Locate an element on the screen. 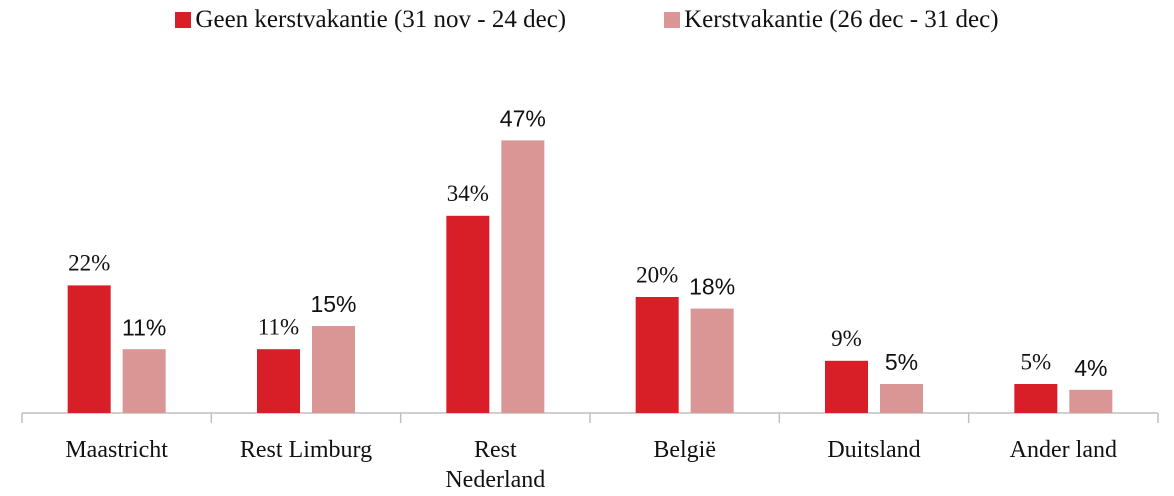 This screenshot has width=1174, height=496. data-label: 9% is located at coordinates (846, 338).